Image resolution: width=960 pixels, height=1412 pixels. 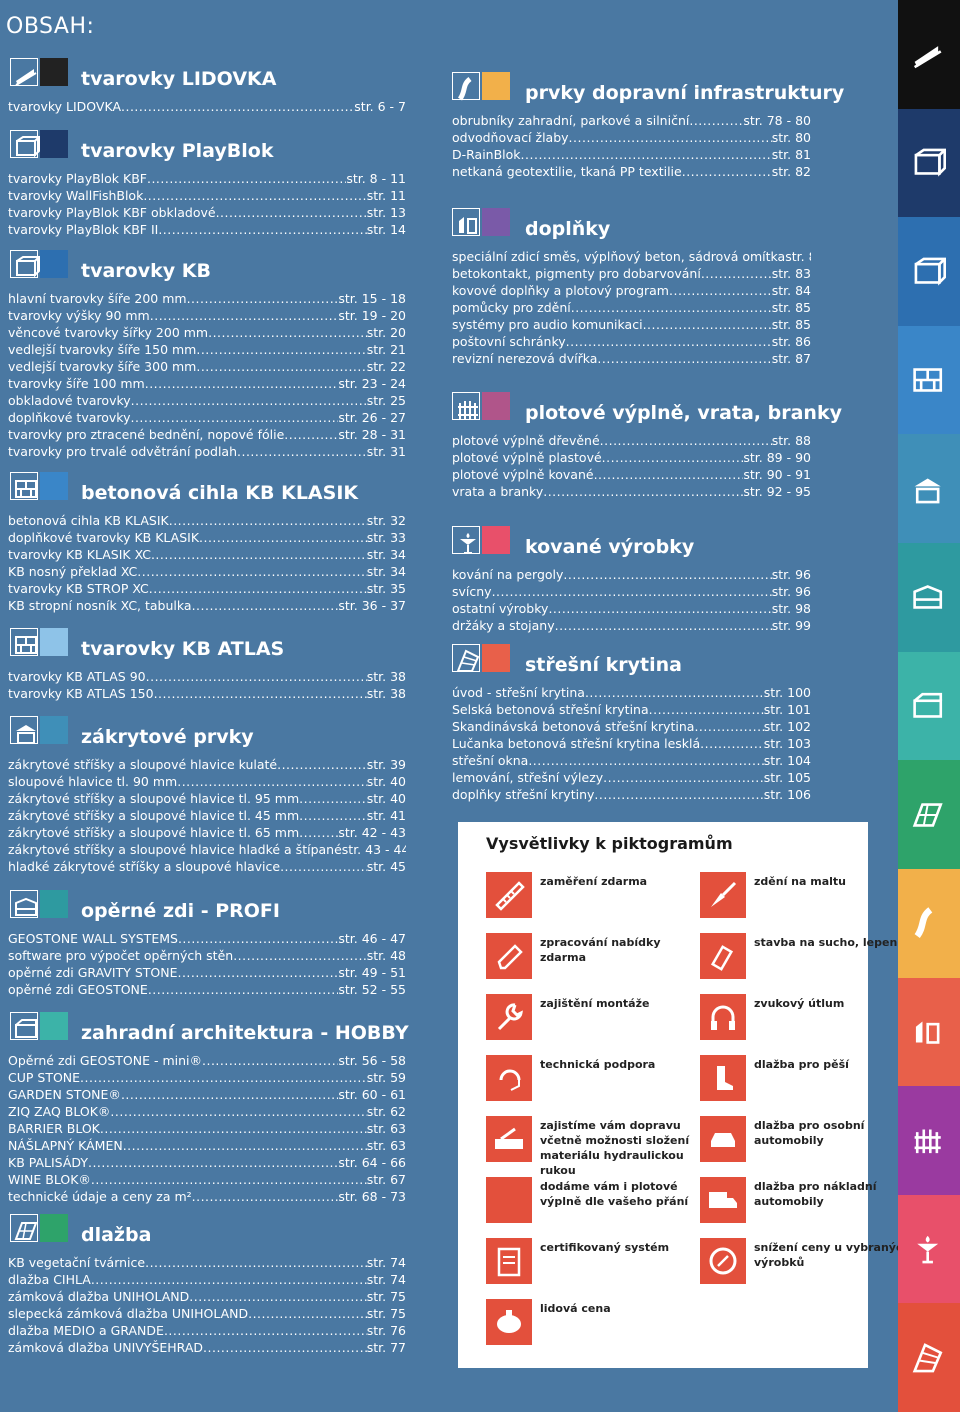 I want to click on toc-entry: plotové výplně dřevěné str. 88, so click(x=631, y=440).